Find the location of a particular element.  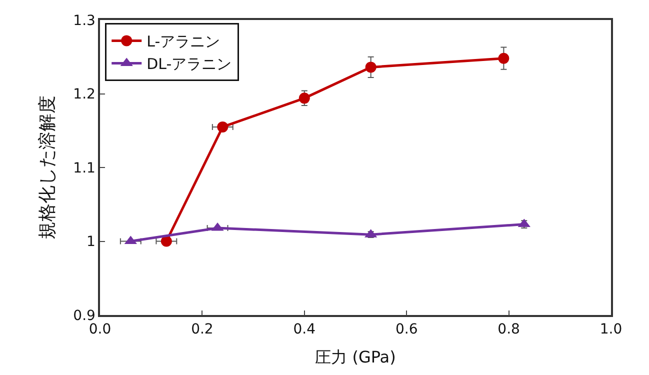

x-tick-label: 0.0 is located at coordinates (100, 330).